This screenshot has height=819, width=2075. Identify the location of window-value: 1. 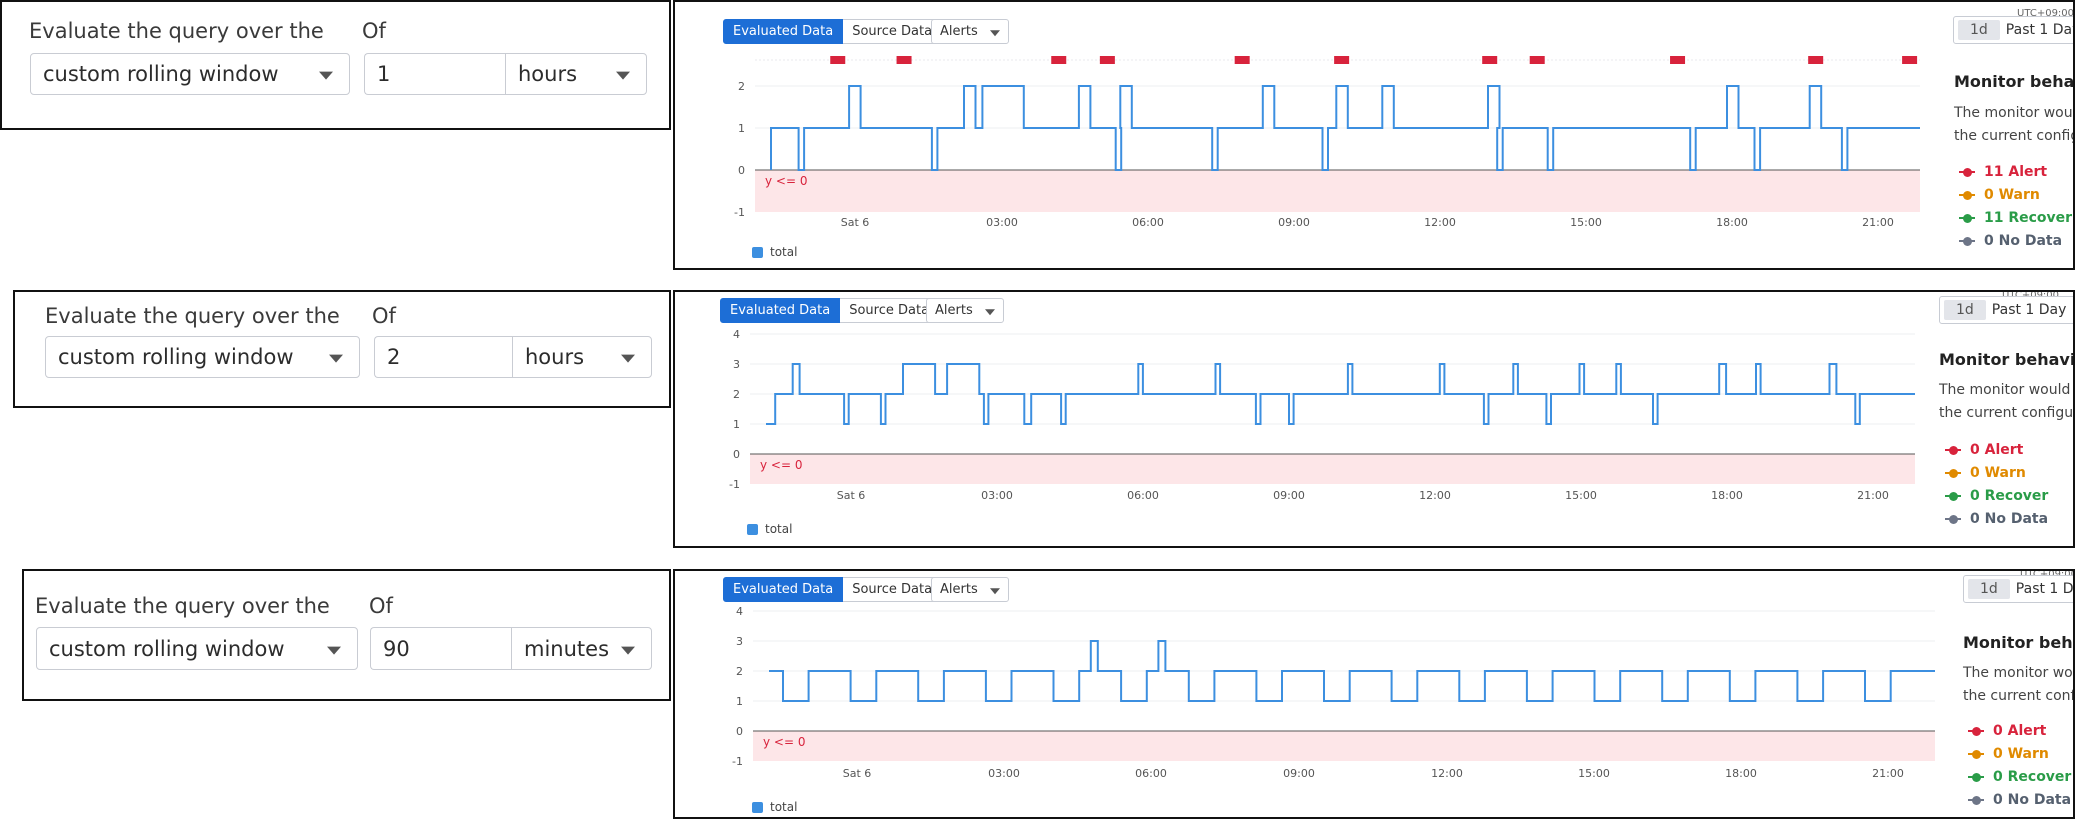
(384, 74).